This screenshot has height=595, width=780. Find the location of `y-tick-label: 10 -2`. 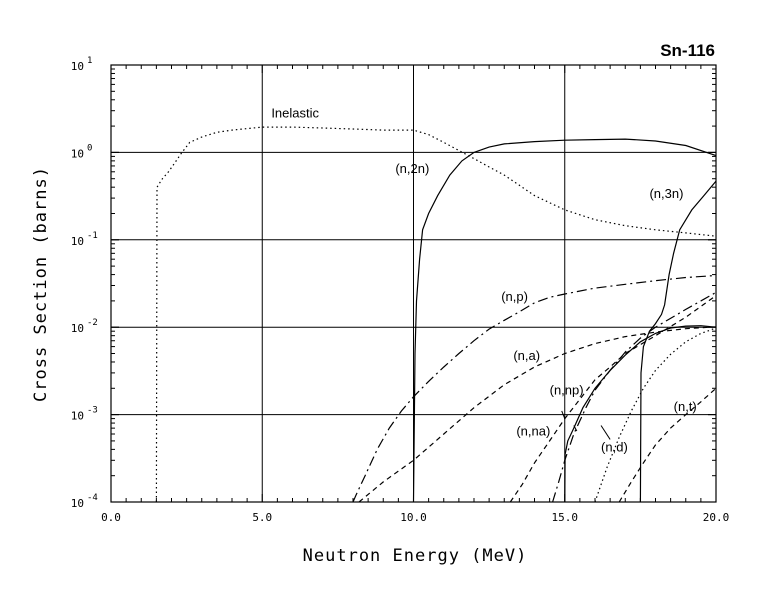

y-tick-label: 10 -2 is located at coordinates (84, 326).